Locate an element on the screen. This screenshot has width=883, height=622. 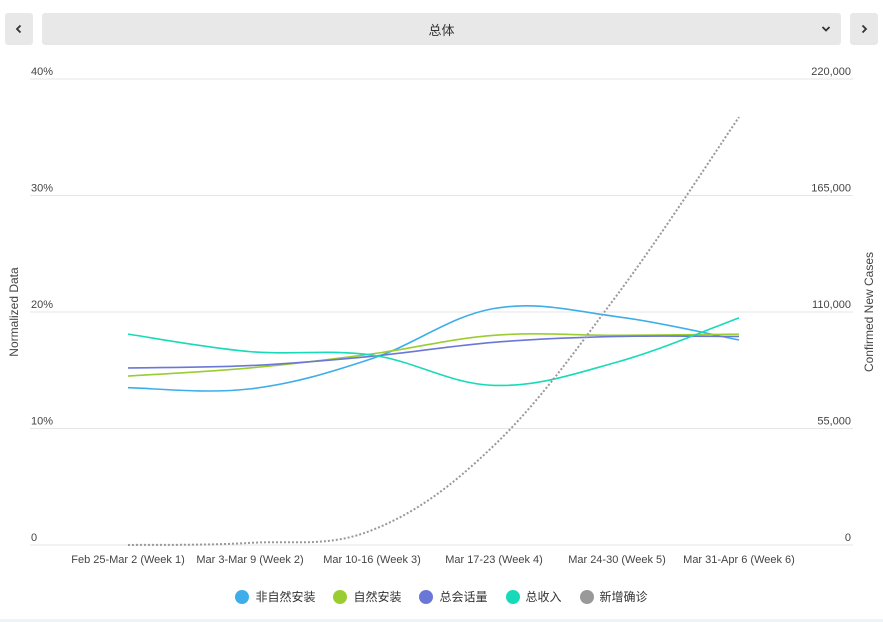
legend-label: 总收入 is located at coordinates (543, 597).